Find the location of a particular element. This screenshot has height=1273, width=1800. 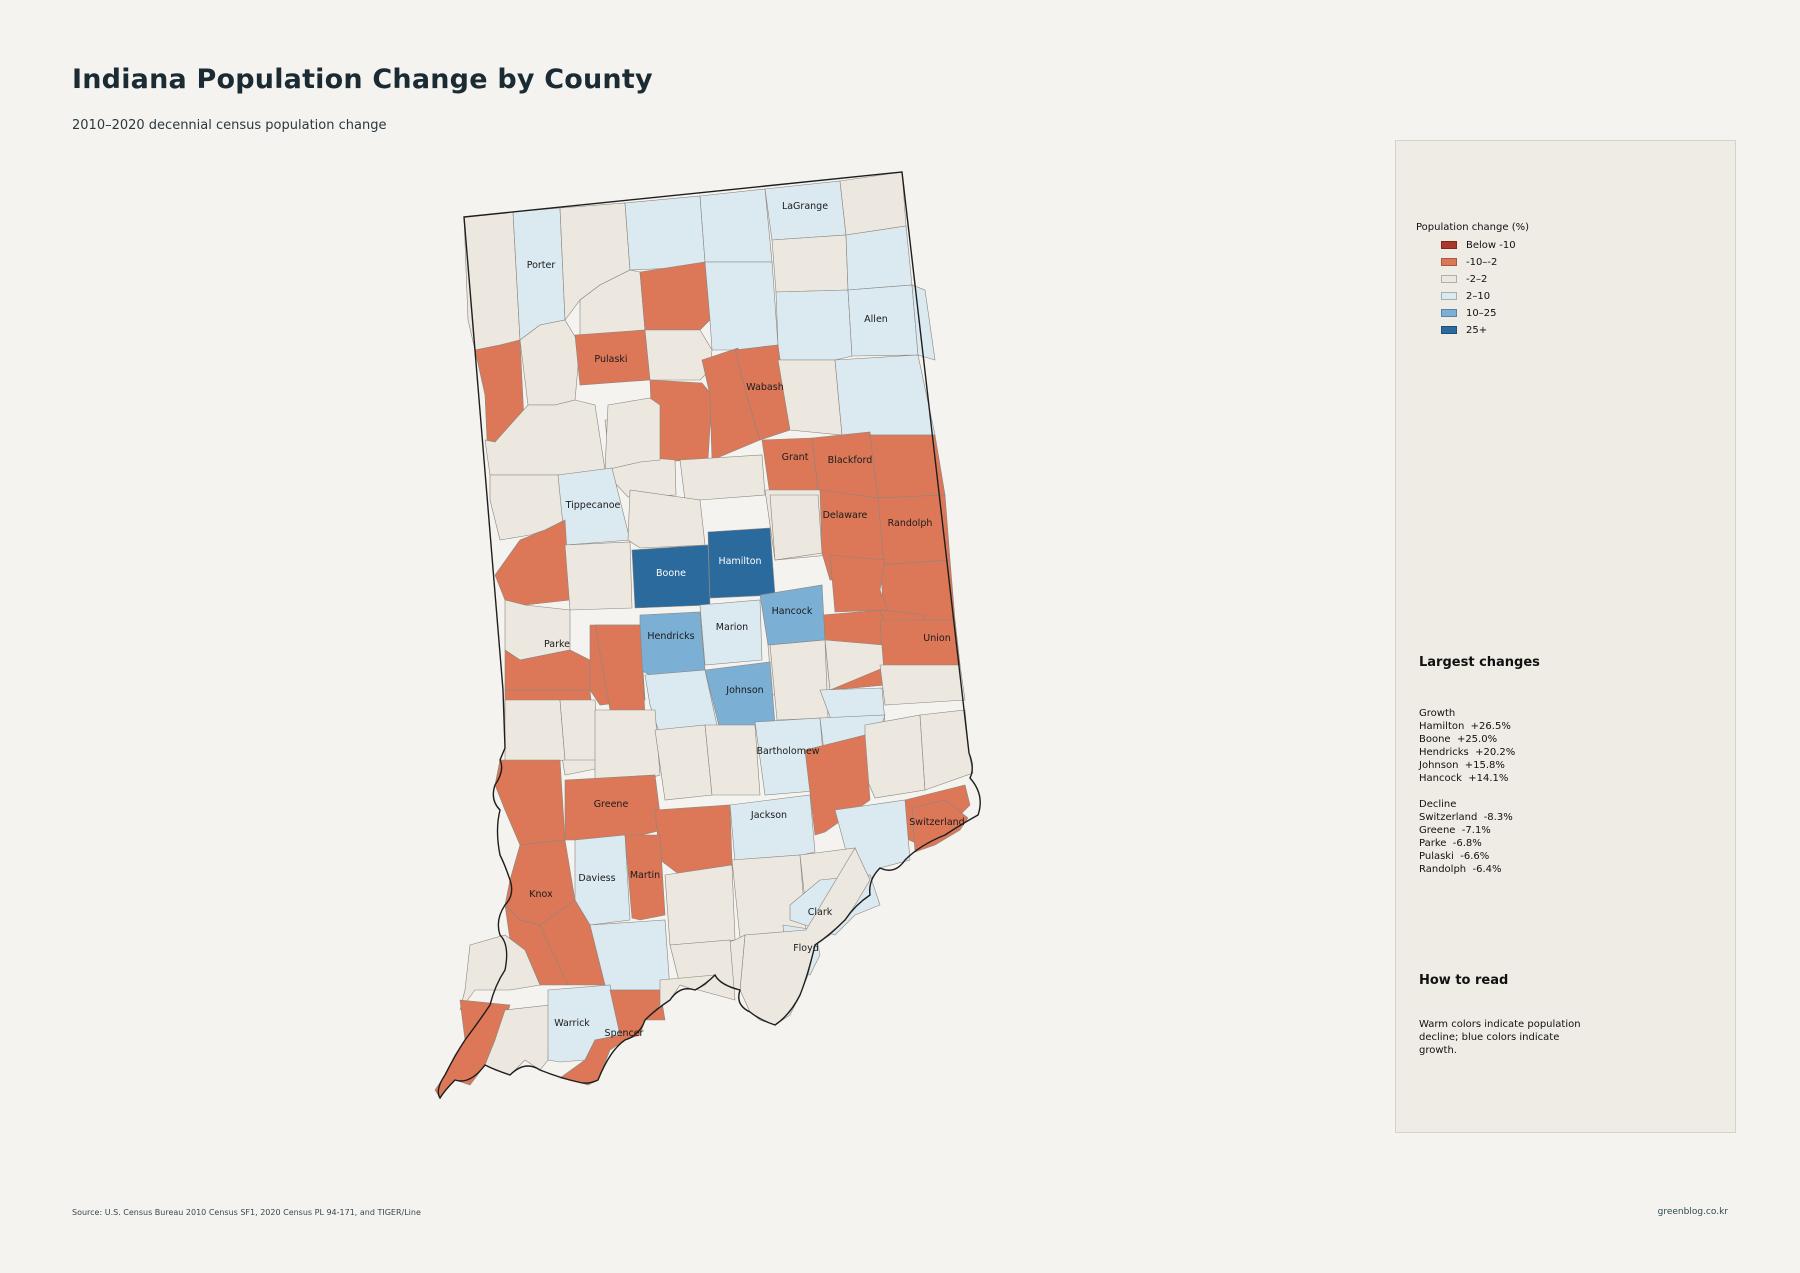

how-to-read-title: How to read is located at coordinates (1464, 980).